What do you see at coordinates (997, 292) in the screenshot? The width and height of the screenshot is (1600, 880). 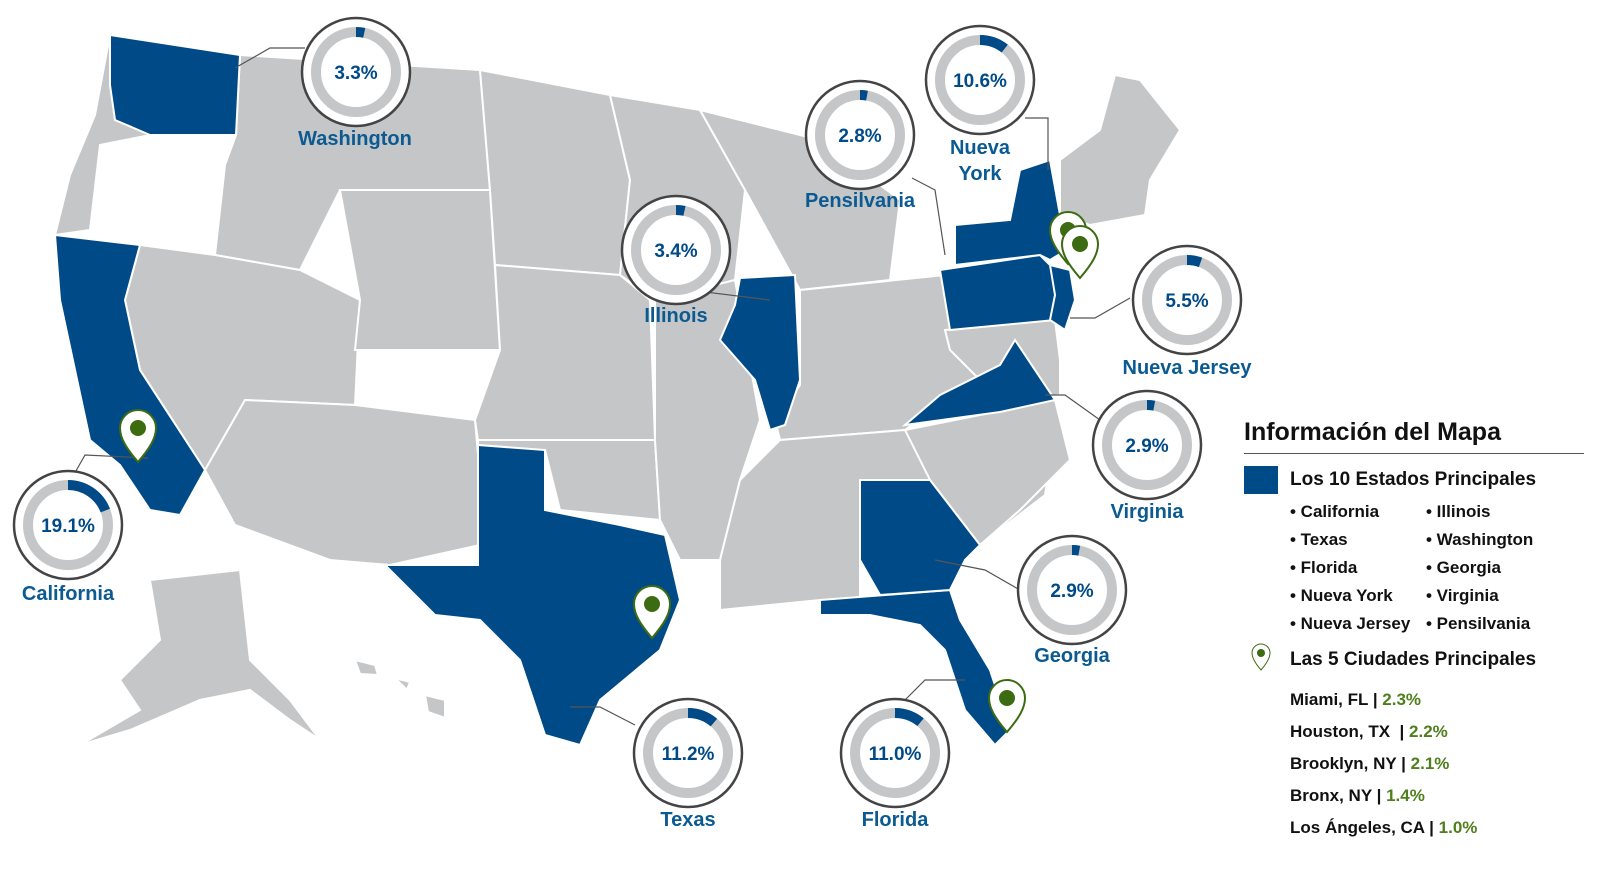 I see `state-pennsylvania` at bounding box center [997, 292].